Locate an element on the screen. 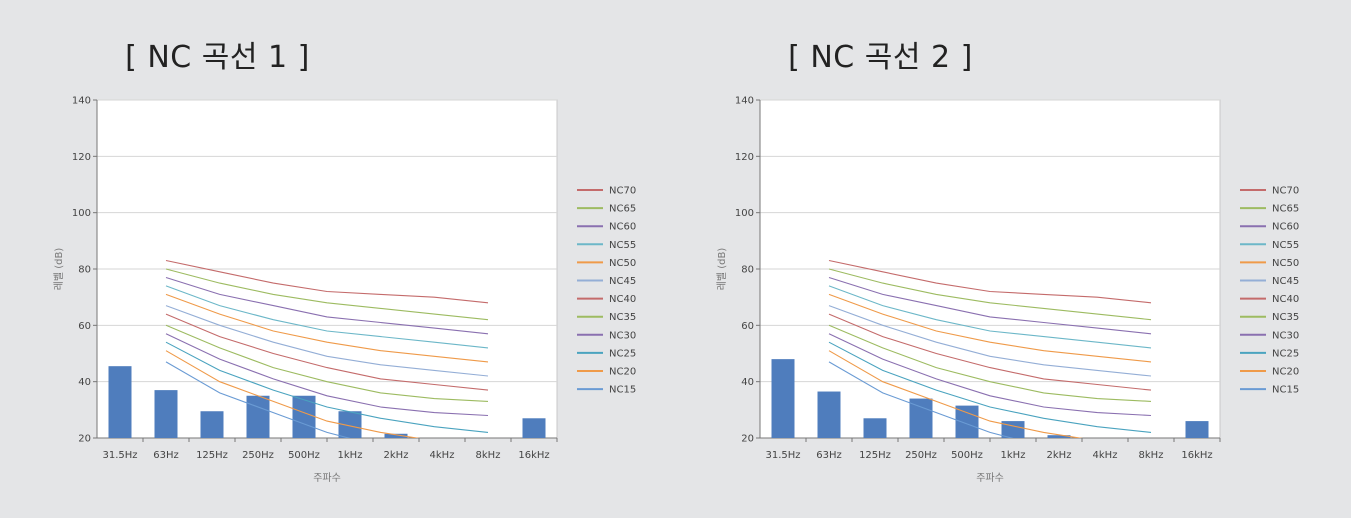  legend-label: NC25 is located at coordinates (1285, 353).